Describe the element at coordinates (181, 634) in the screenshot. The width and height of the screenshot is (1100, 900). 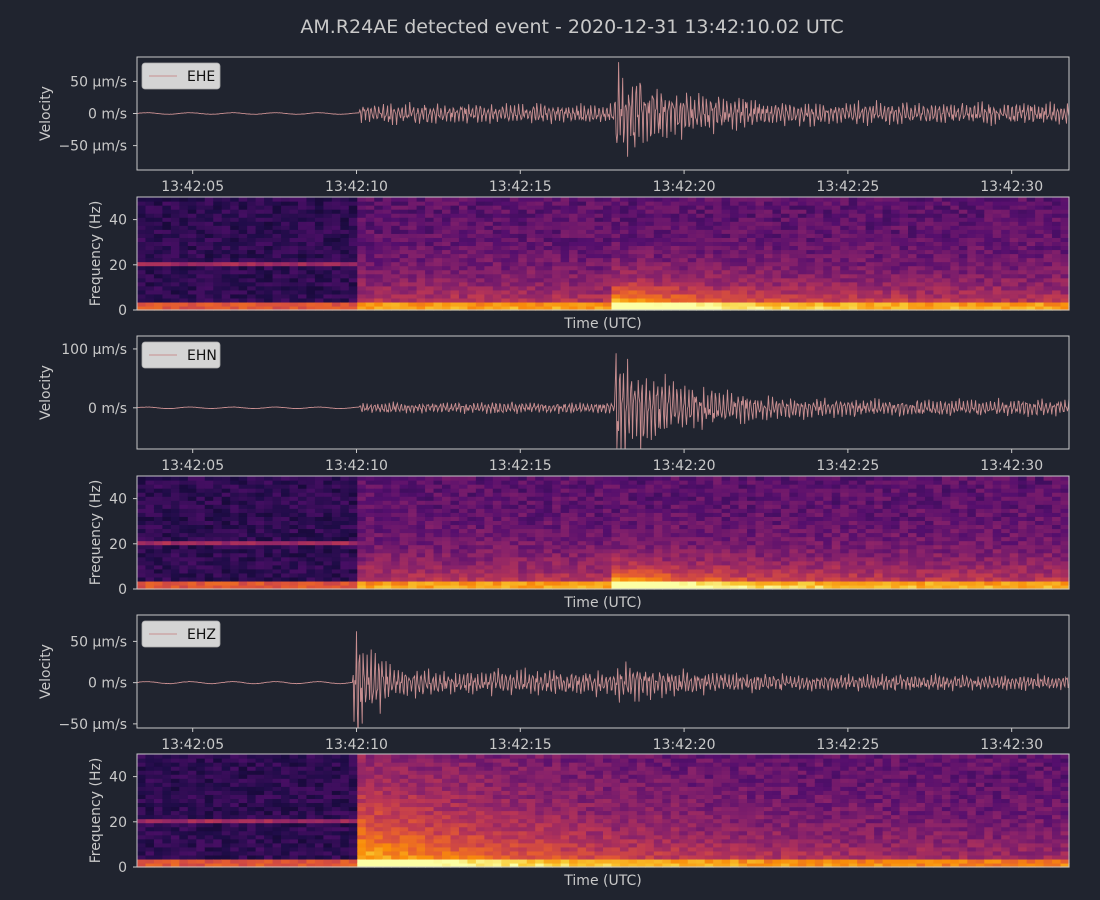
I see `legend-box` at that location.